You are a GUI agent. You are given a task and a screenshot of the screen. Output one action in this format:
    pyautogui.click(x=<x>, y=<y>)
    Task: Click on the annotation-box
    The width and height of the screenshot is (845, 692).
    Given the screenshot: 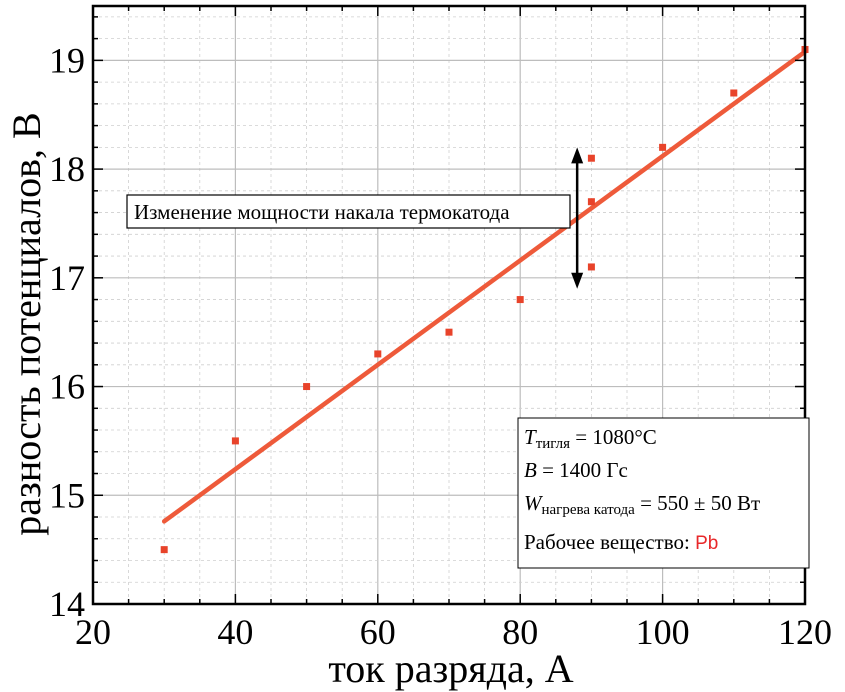 What is the action you would take?
    pyautogui.click(x=348, y=211)
    